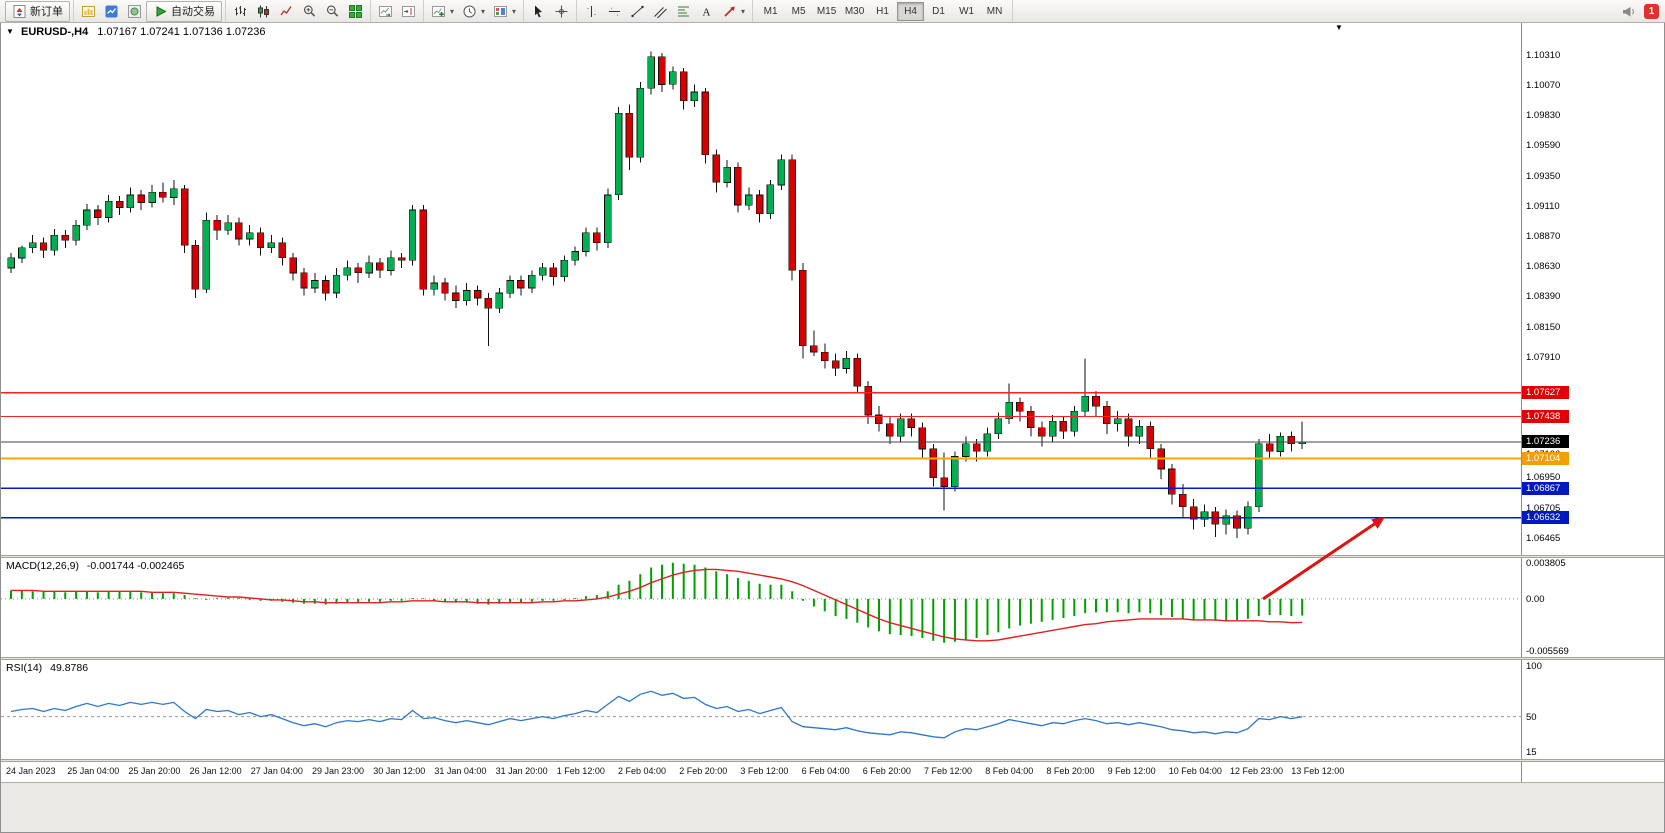 The width and height of the screenshot is (1665, 833). I want to click on bottom-filler, so click(832, 807).